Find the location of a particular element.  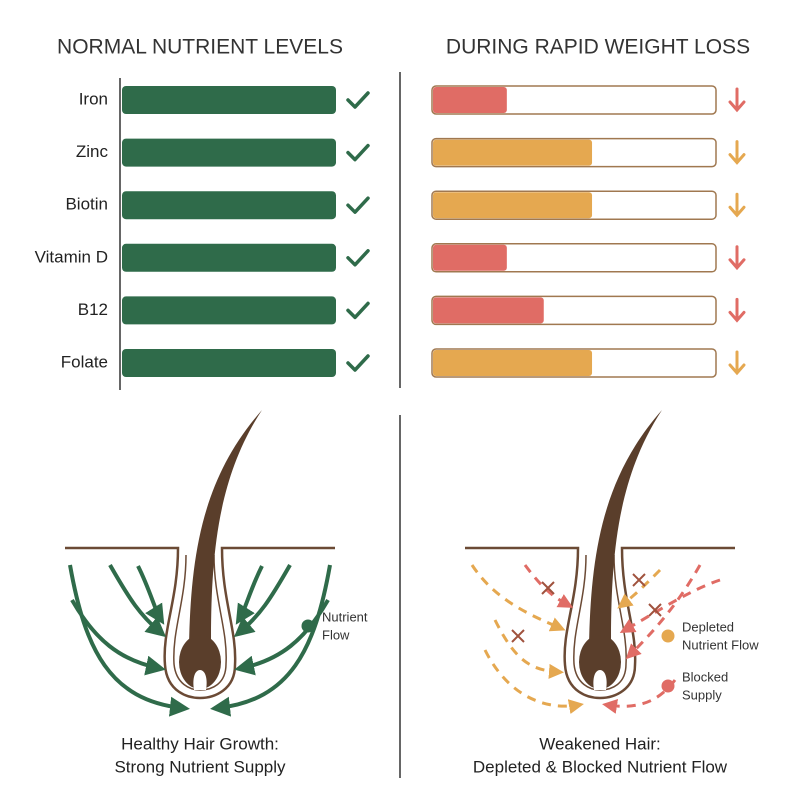

nutrient-name: B12 is located at coordinates (93, 309).